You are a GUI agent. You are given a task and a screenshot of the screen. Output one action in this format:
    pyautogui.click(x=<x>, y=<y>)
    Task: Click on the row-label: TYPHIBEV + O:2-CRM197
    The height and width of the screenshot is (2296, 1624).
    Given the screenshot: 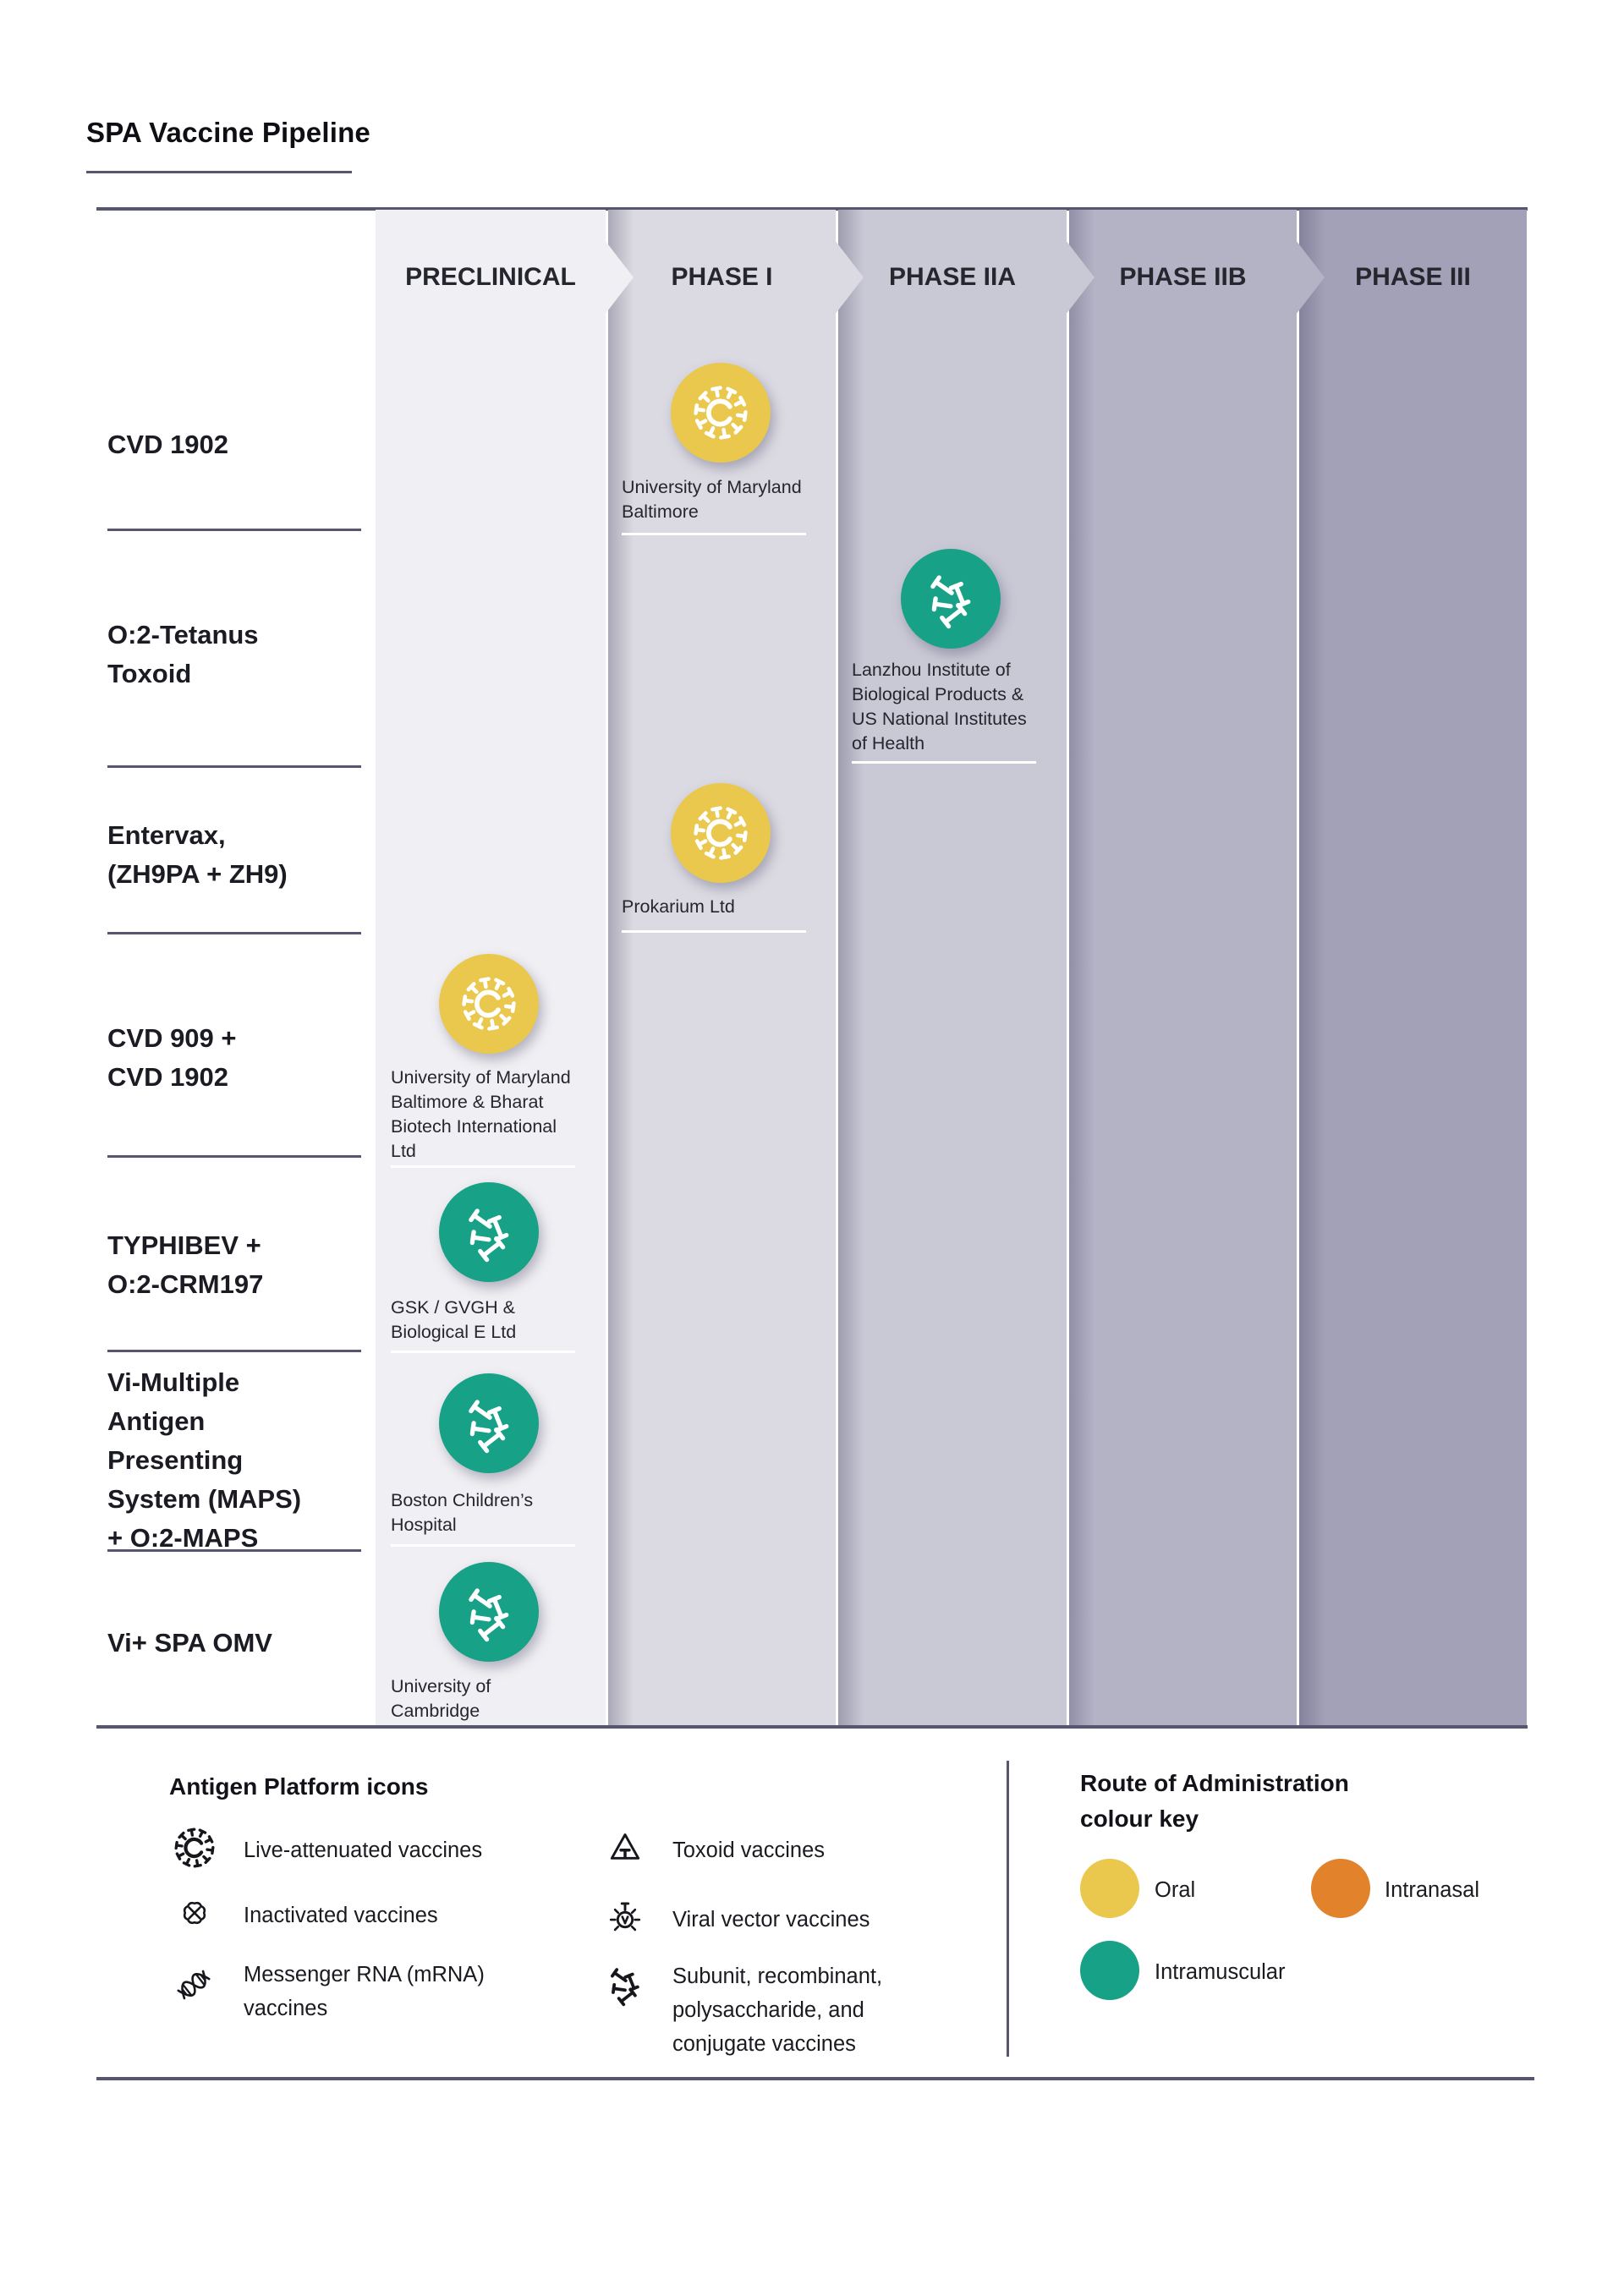 What is the action you would take?
    pyautogui.click(x=185, y=1265)
    